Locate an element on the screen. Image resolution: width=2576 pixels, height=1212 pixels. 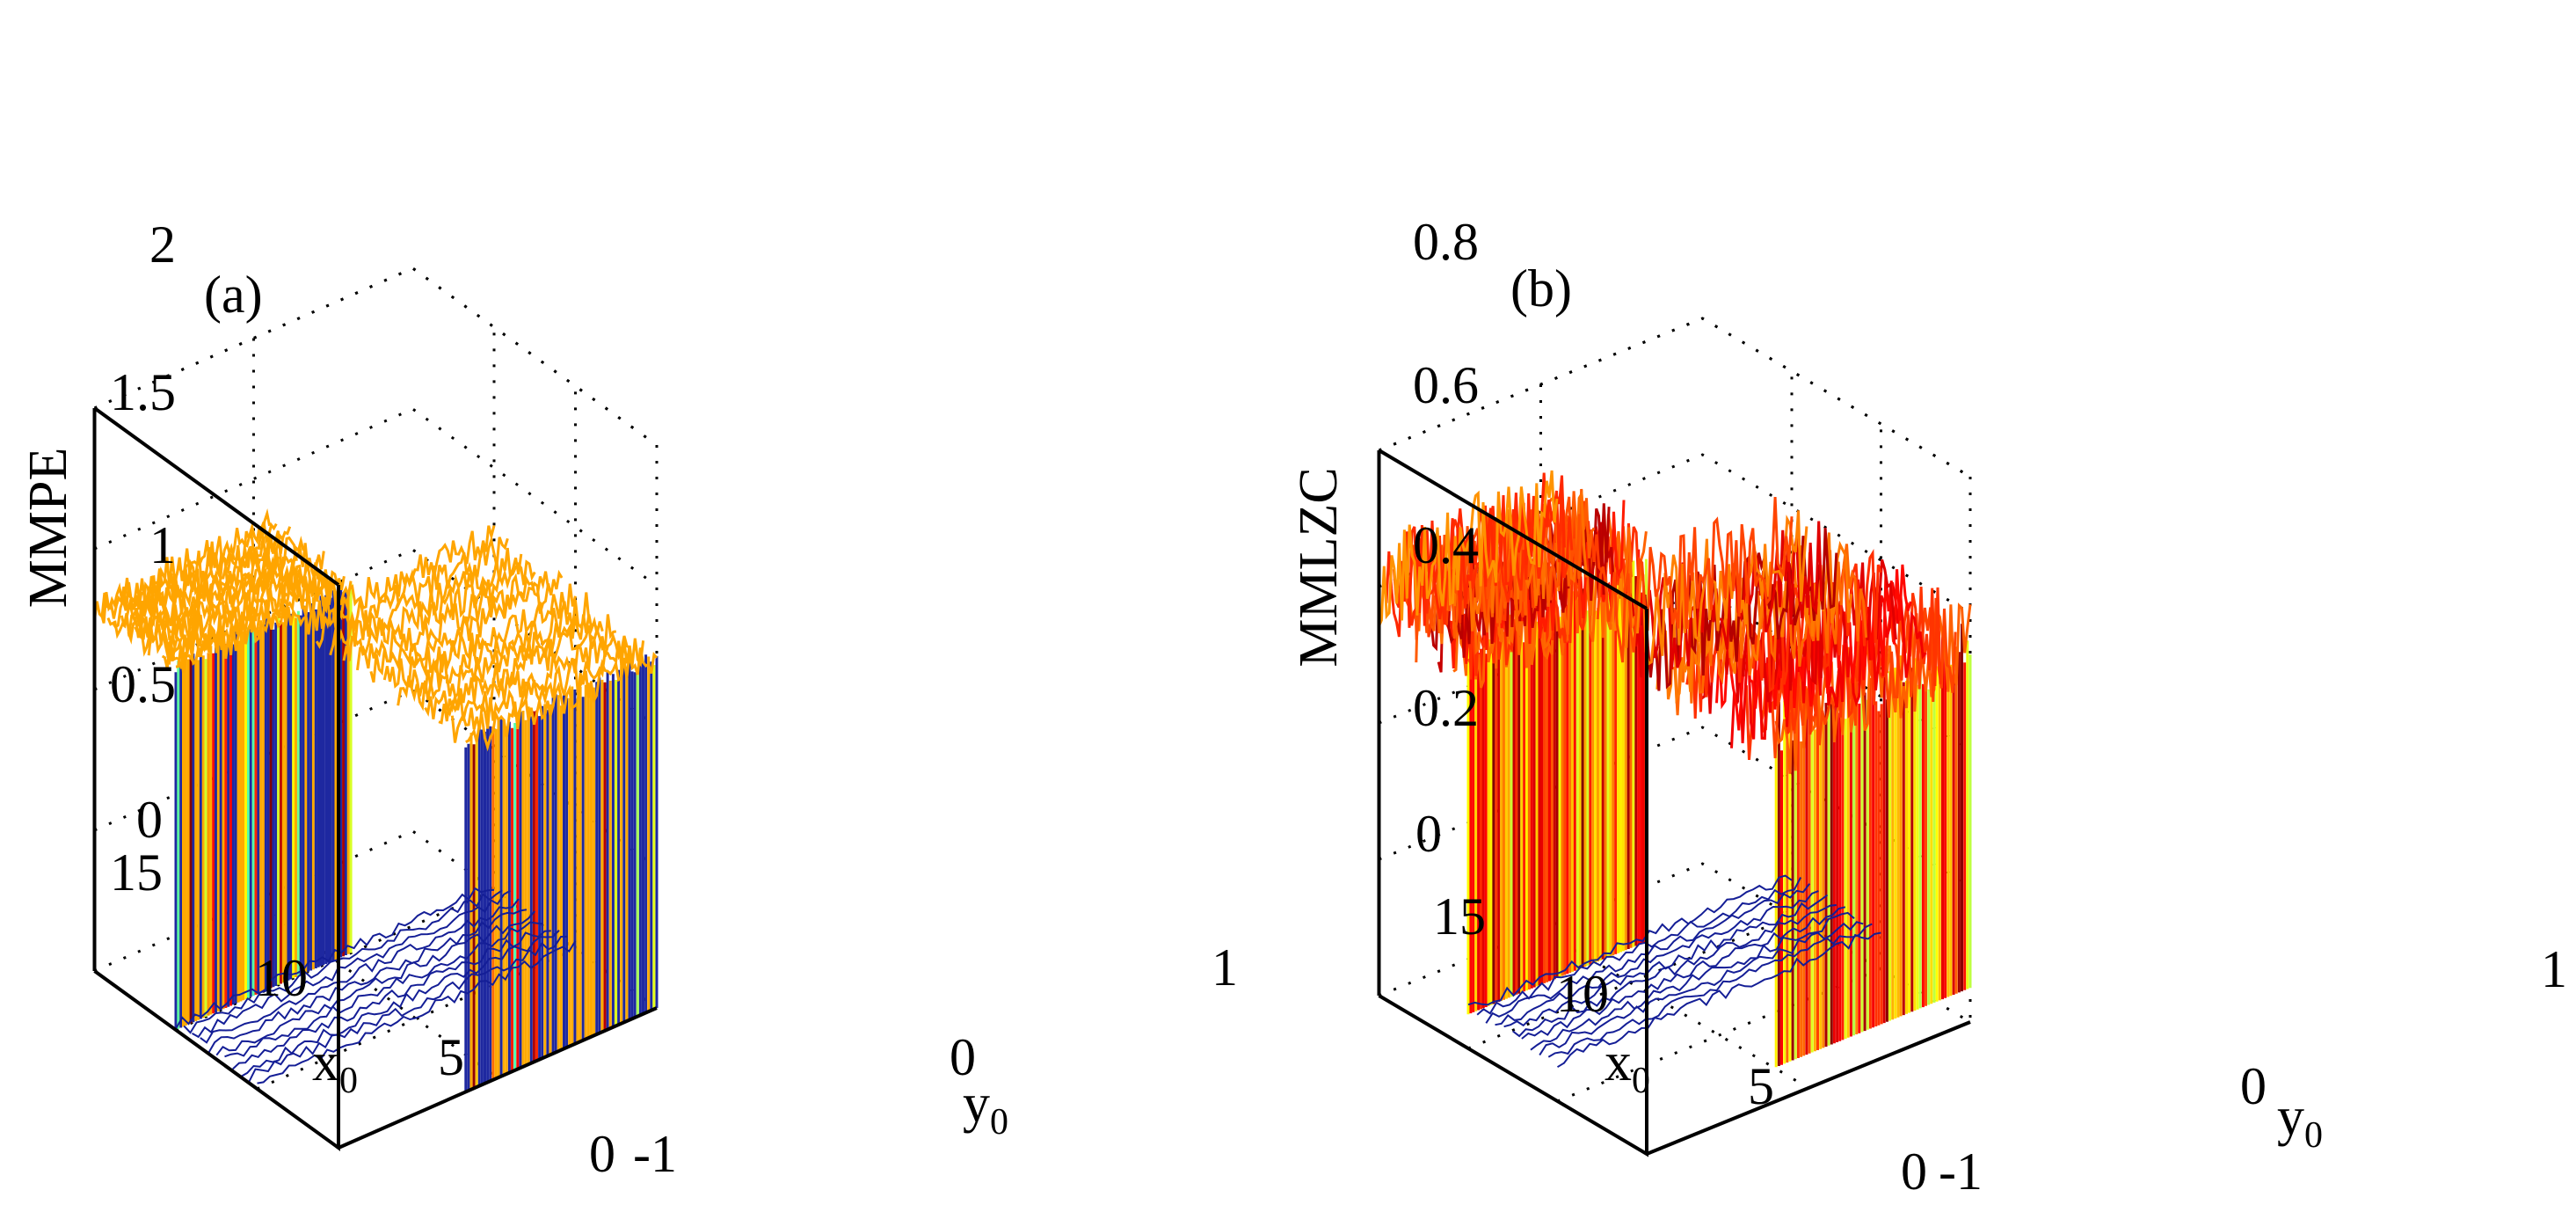
panel-b-xlabel-var: x is located at coordinates (1618, 1062).